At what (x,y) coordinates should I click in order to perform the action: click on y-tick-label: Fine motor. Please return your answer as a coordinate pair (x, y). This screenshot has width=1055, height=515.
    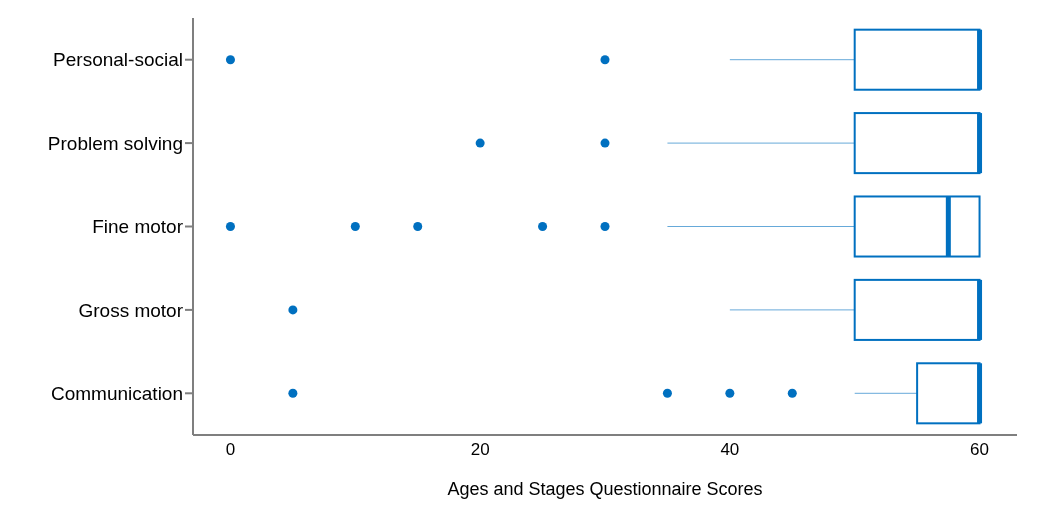
    Looking at the image, I should click on (138, 227).